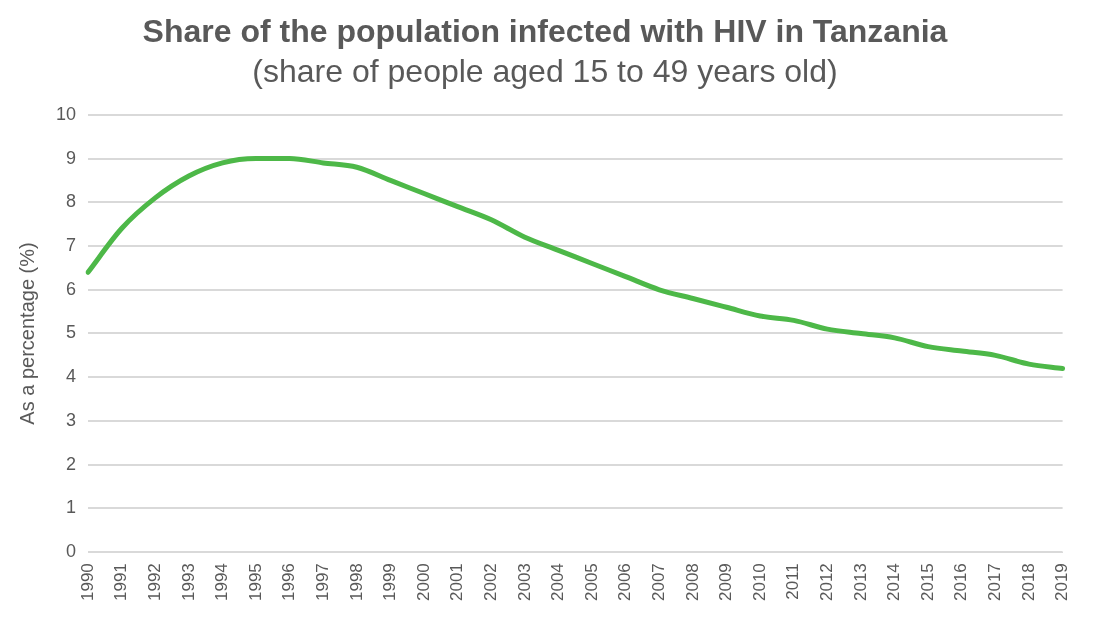  Describe the element at coordinates (255, 582) in the screenshot. I see `x-tick-label: 1995` at that location.